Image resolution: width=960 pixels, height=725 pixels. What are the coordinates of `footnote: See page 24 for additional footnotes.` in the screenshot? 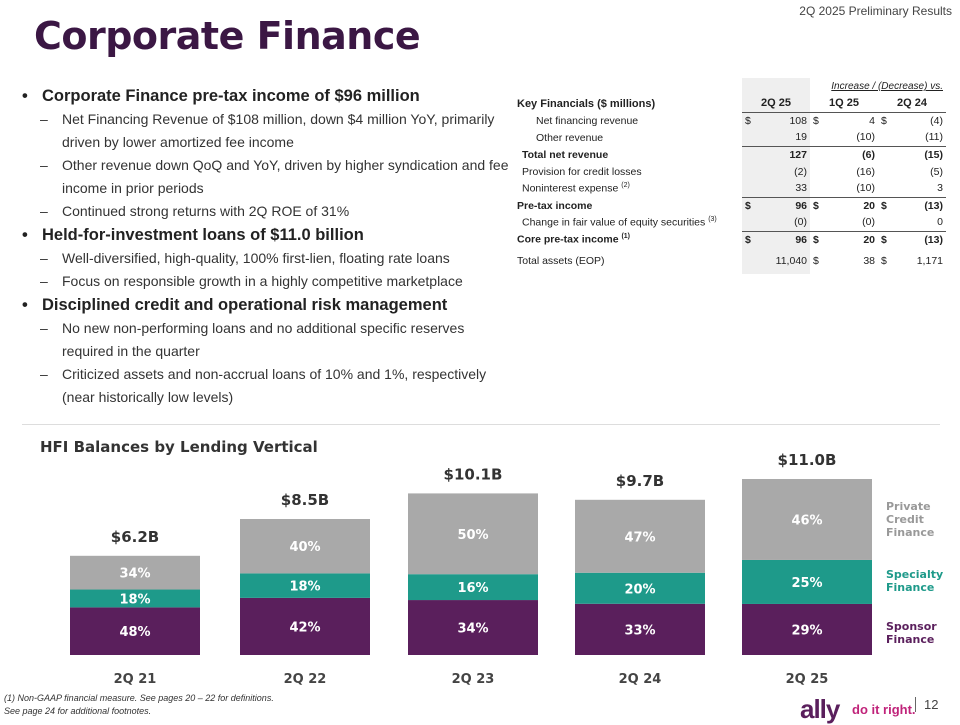 It's located at (78, 711).